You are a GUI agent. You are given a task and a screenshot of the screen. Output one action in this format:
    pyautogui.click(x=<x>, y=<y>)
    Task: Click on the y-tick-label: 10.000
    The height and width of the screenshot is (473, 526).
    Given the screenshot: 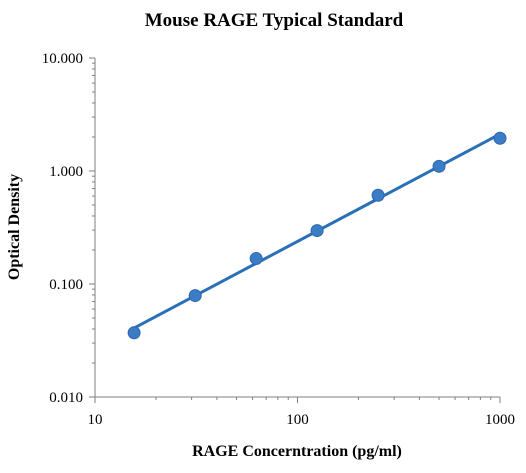 What is the action you would take?
    pyautogui.click(x=62, y=59)
    